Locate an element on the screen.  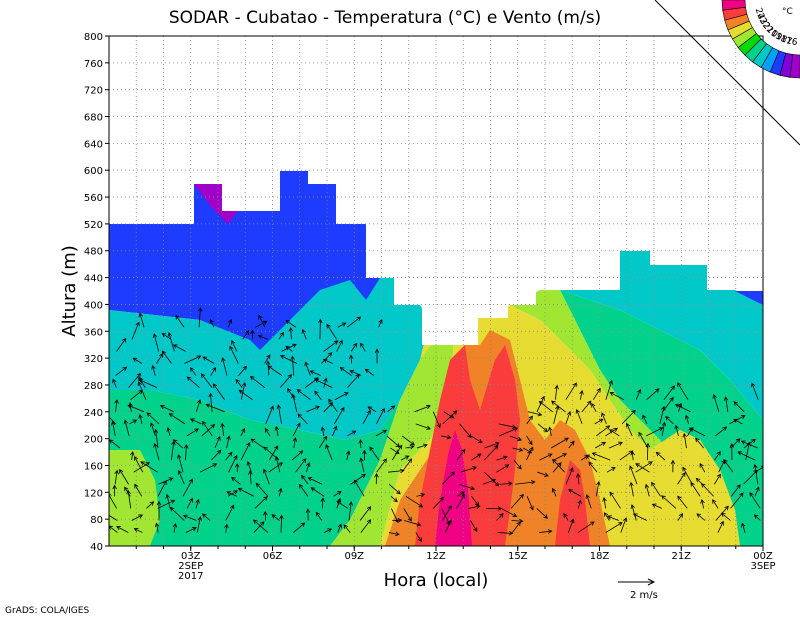
y-tick-label: 520 is located at coordinates (93, 225).